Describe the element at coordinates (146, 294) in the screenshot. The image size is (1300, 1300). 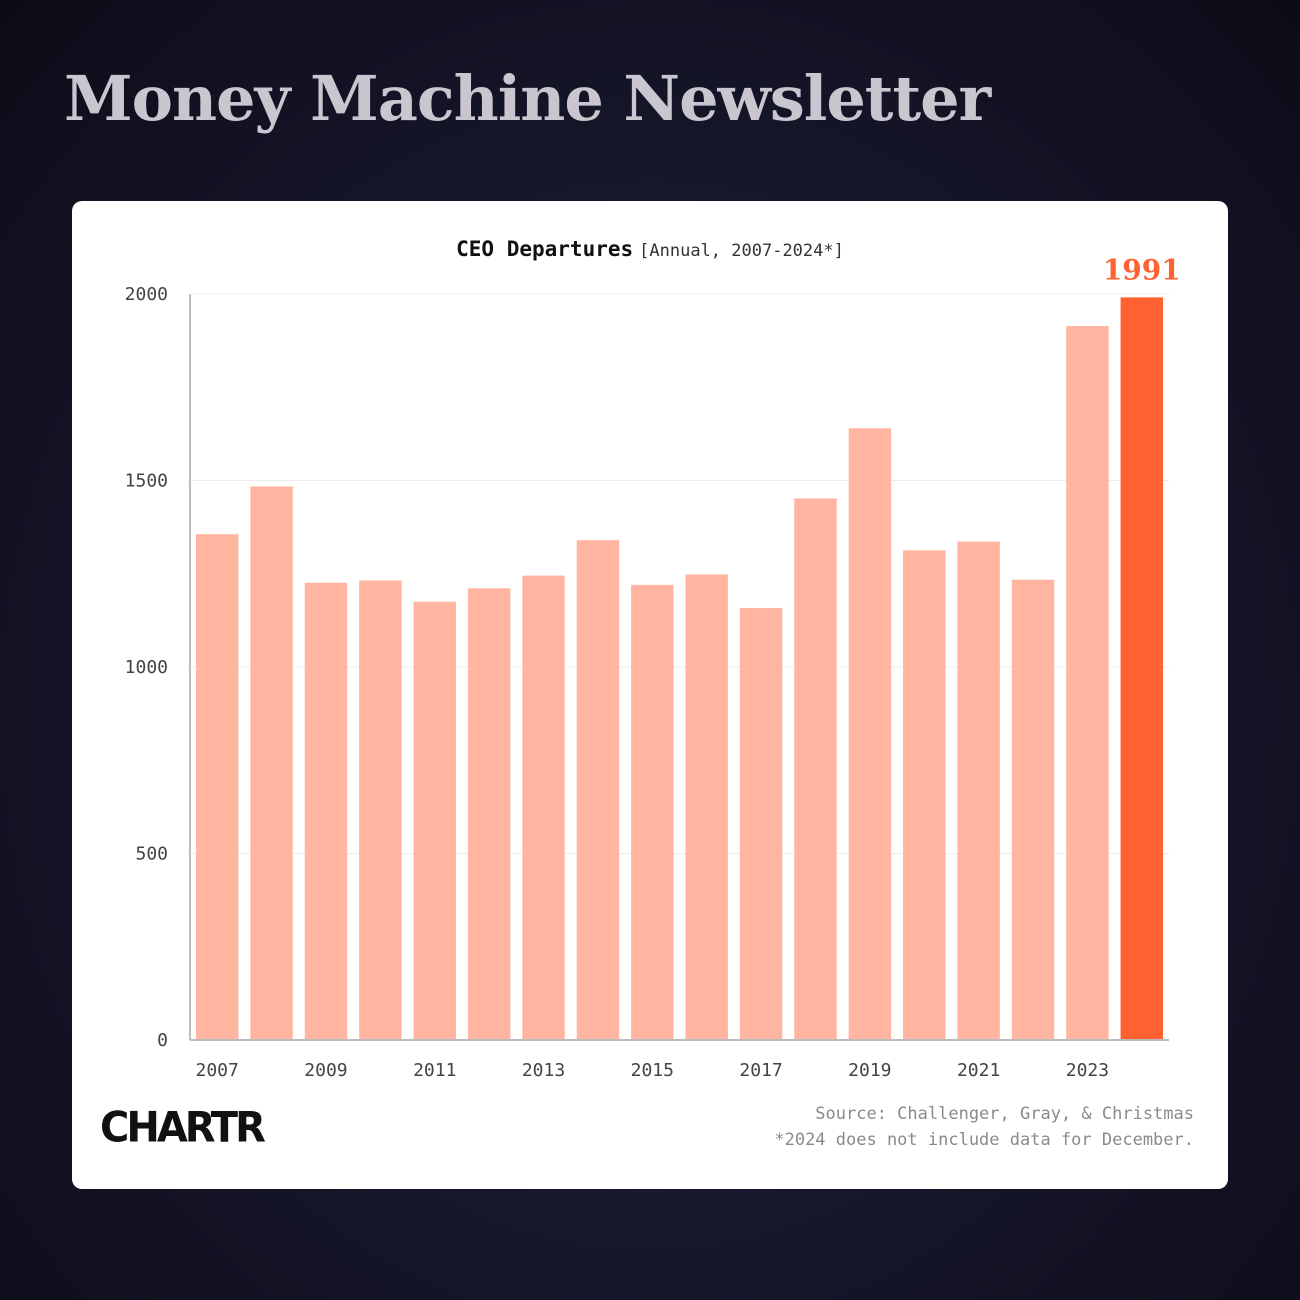
I see `y-tick-label: 2000` at that location.